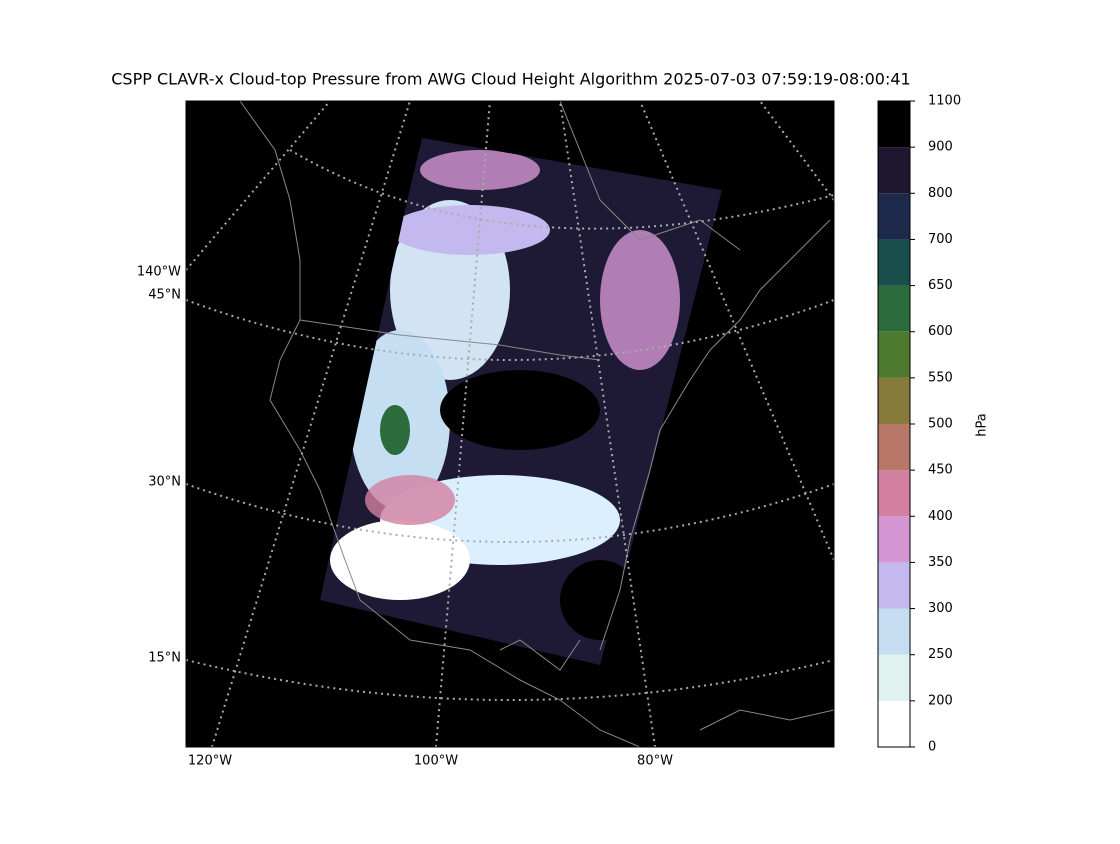 The width and height of the screenshot is (1120, 844). I want to click on colorbar-tick-label: 400, so click(940, 516).